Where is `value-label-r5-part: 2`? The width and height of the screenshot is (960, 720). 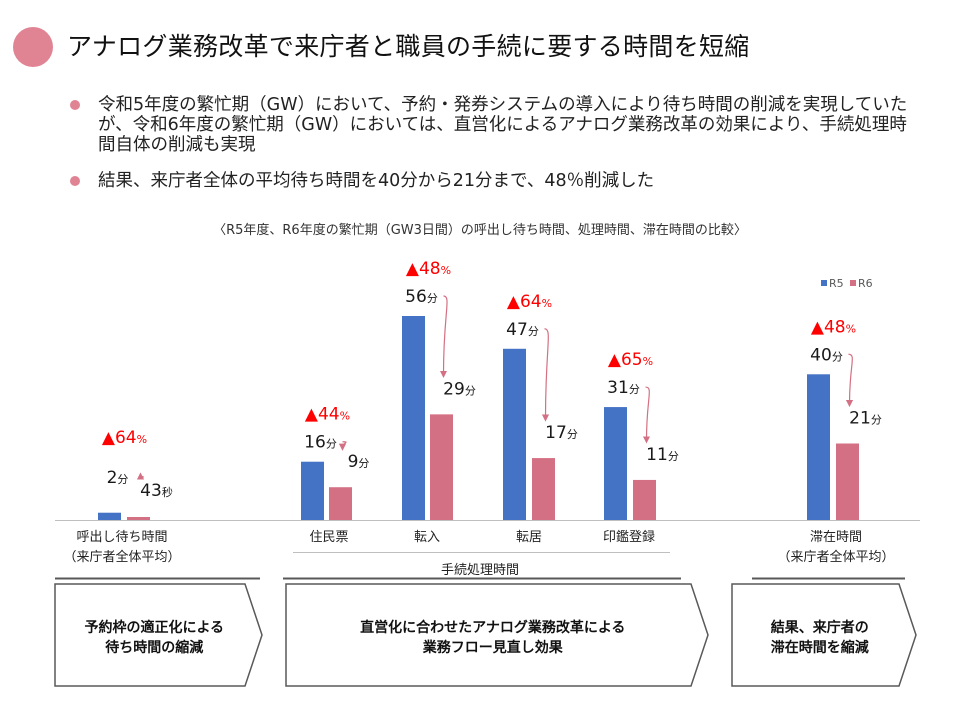 value-label-r5-part: 2 is located at coordinates (112, 478).